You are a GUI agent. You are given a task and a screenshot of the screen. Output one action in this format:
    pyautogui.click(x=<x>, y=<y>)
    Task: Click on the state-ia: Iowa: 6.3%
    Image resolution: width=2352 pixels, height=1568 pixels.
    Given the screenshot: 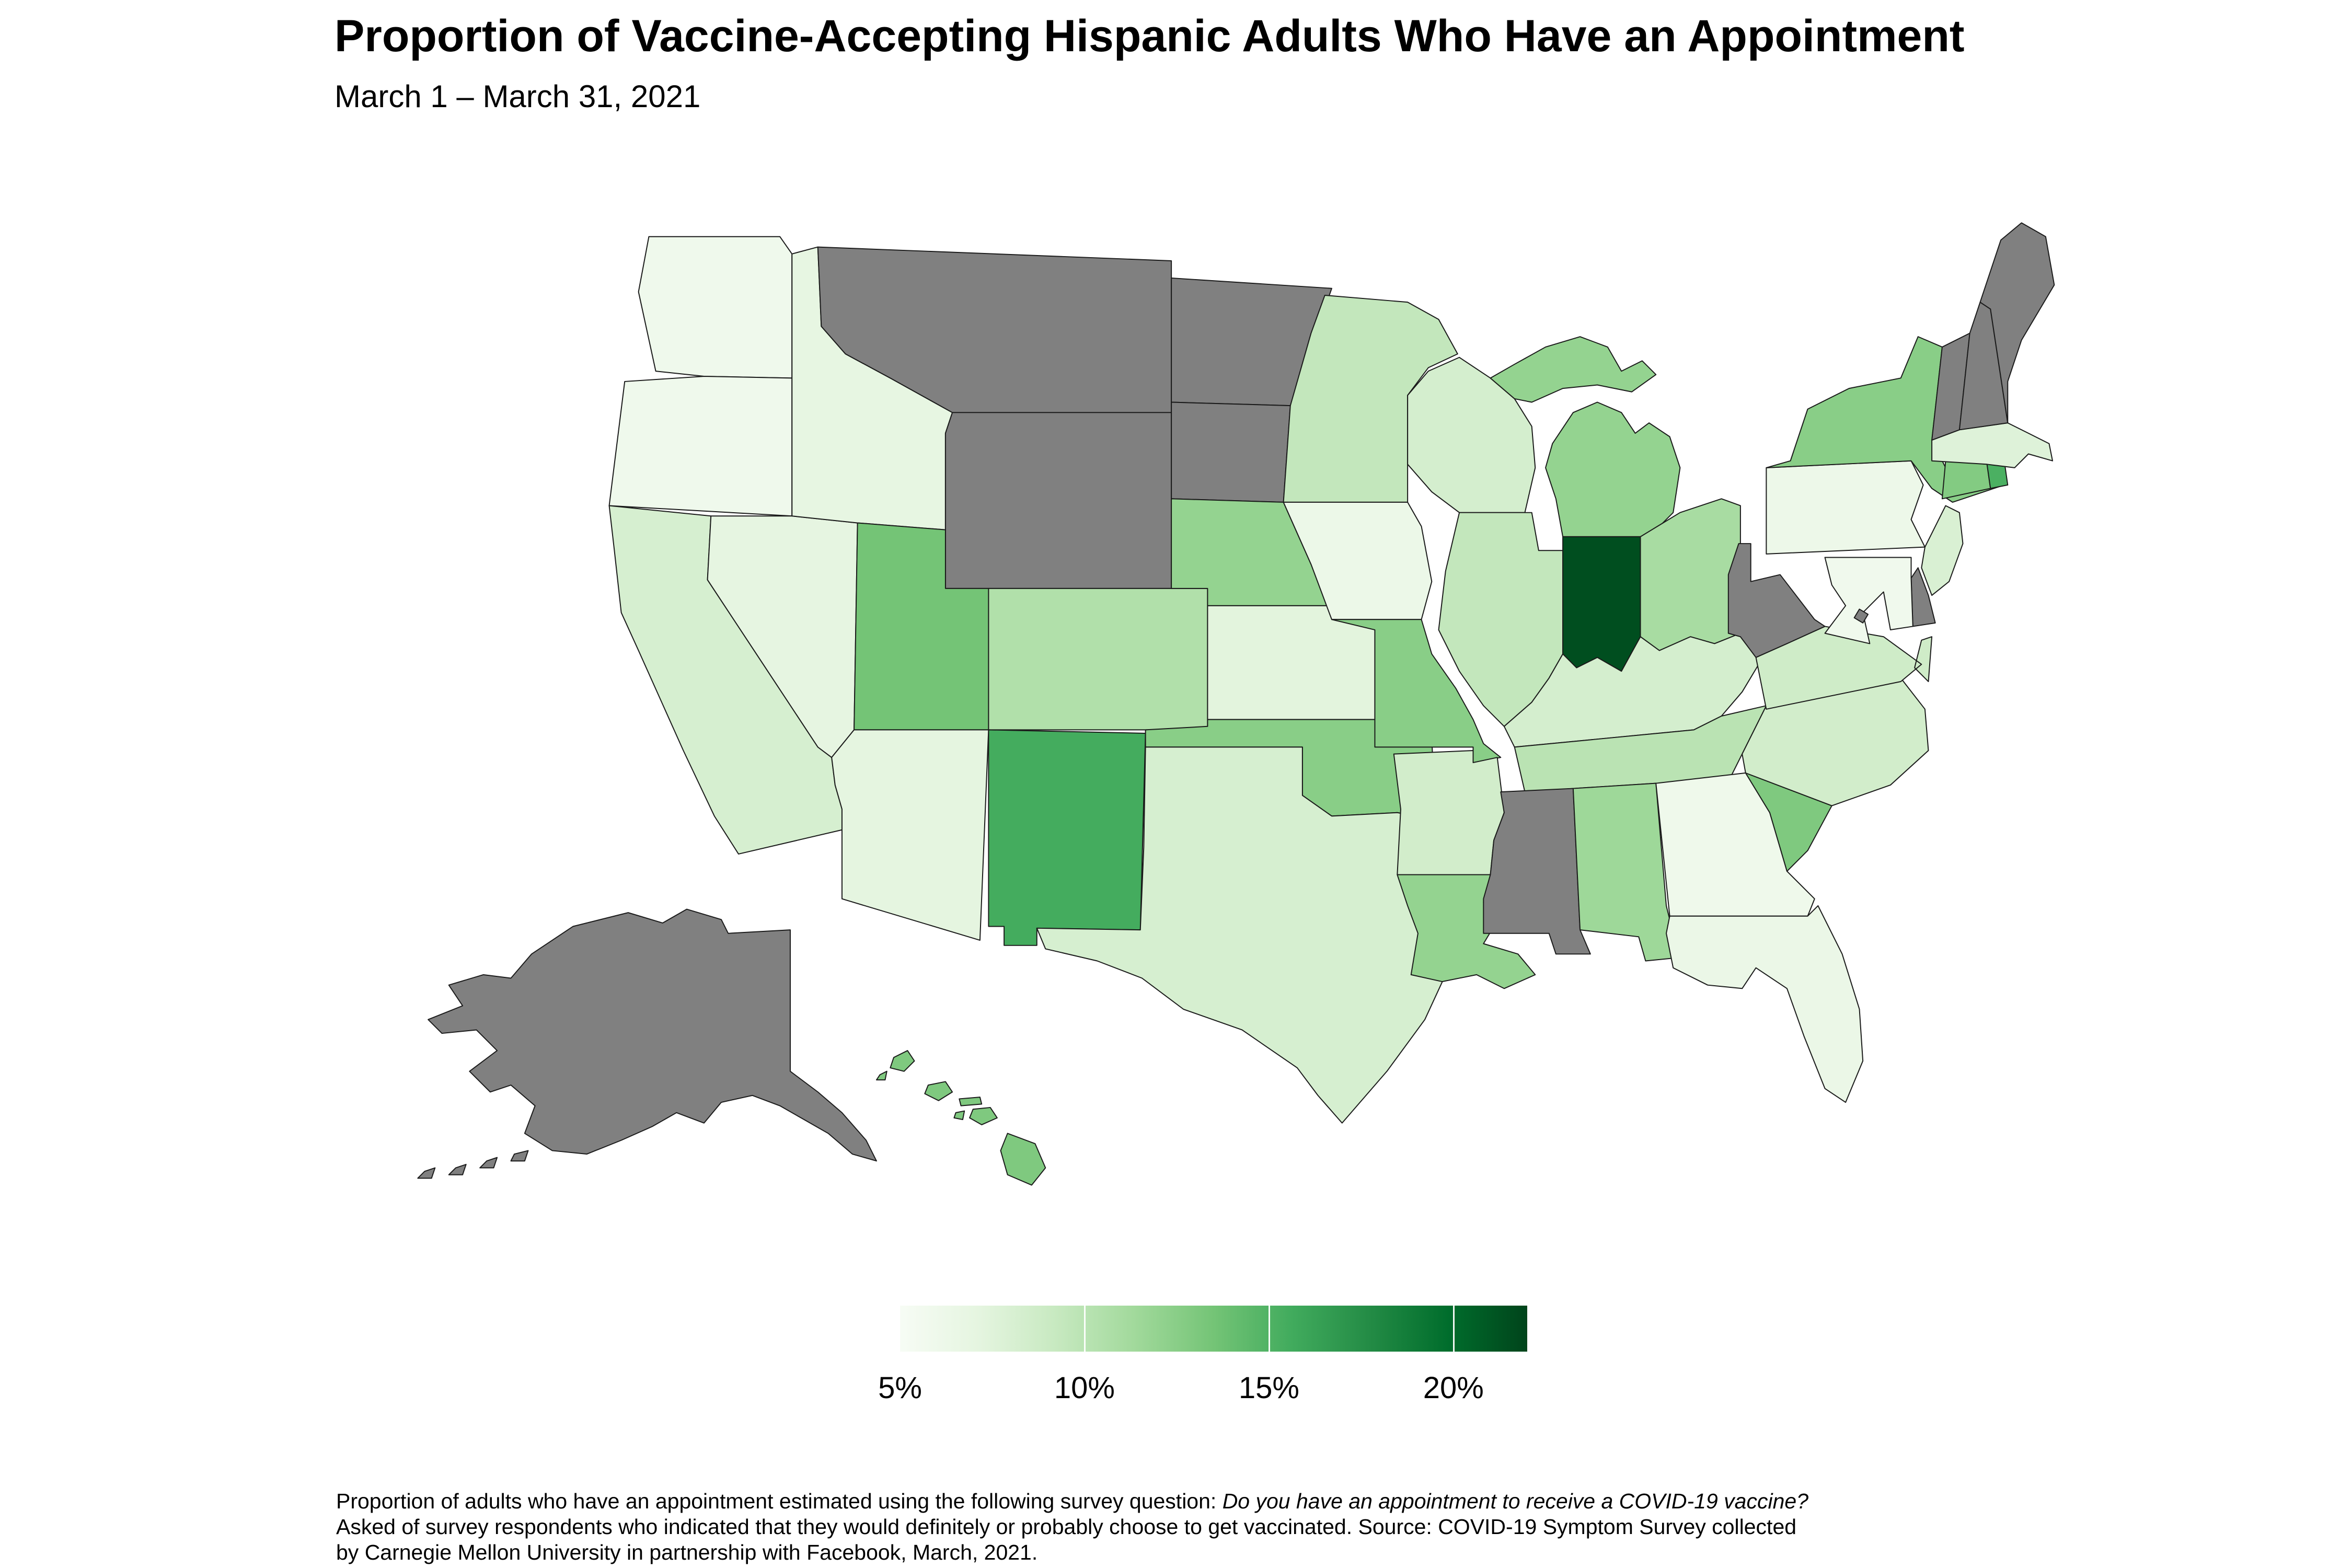 What is the action you would take?
    pyautogui.click(x=1358, y=560)
    